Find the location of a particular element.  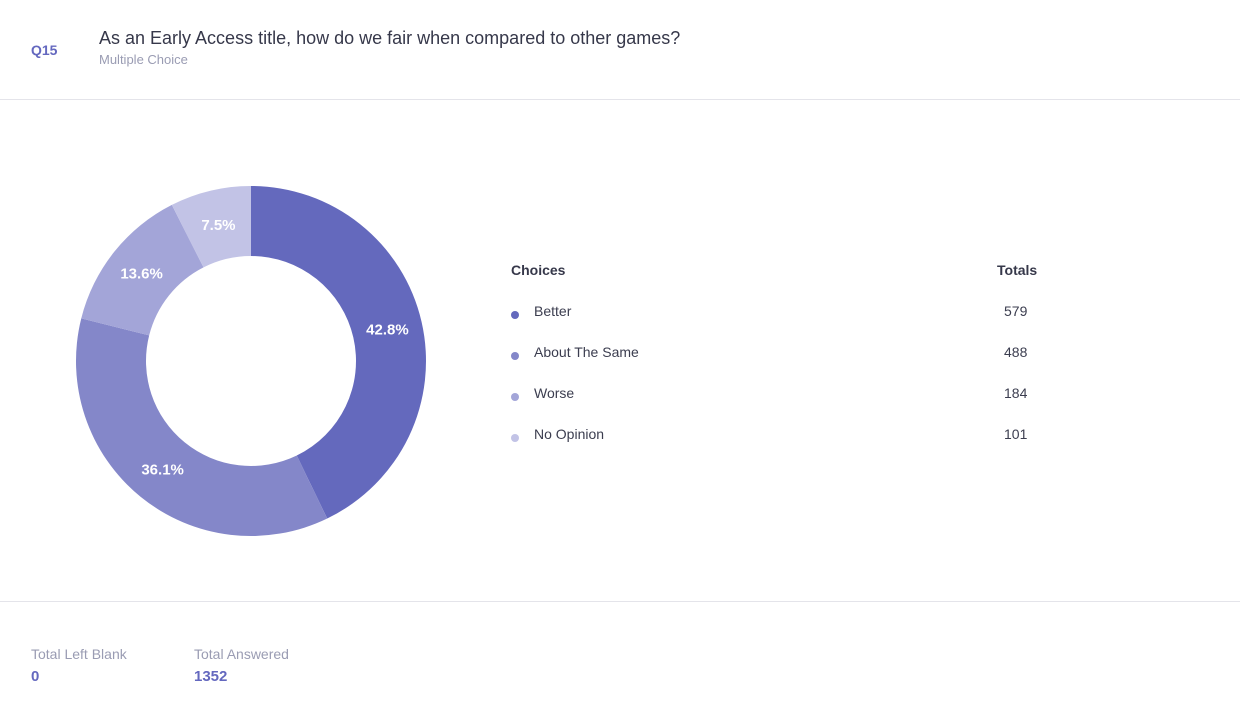

question-type: Multiple Choice is located at coordinates (143, 59).